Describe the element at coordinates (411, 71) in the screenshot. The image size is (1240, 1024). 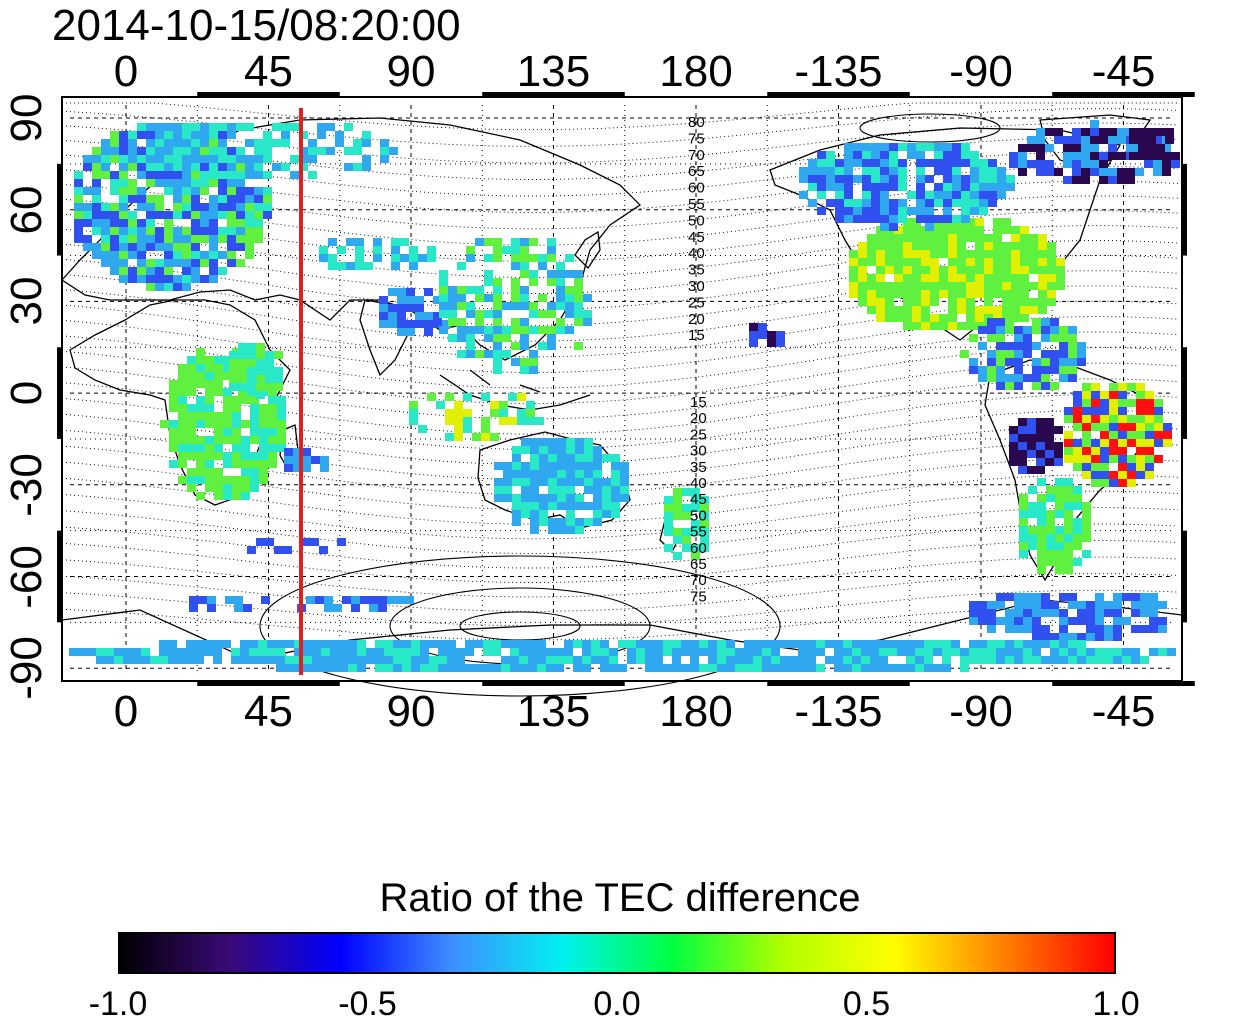
I see `top-label-2: 90` at that location.